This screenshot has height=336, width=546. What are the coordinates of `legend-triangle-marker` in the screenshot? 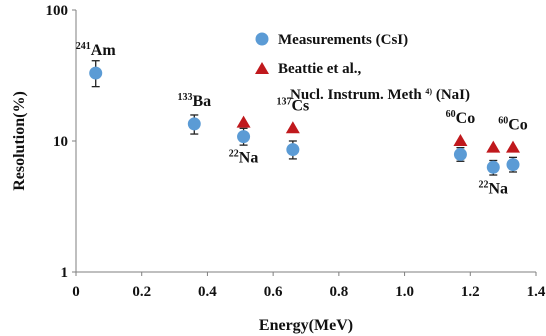 It's located at (262, 68).